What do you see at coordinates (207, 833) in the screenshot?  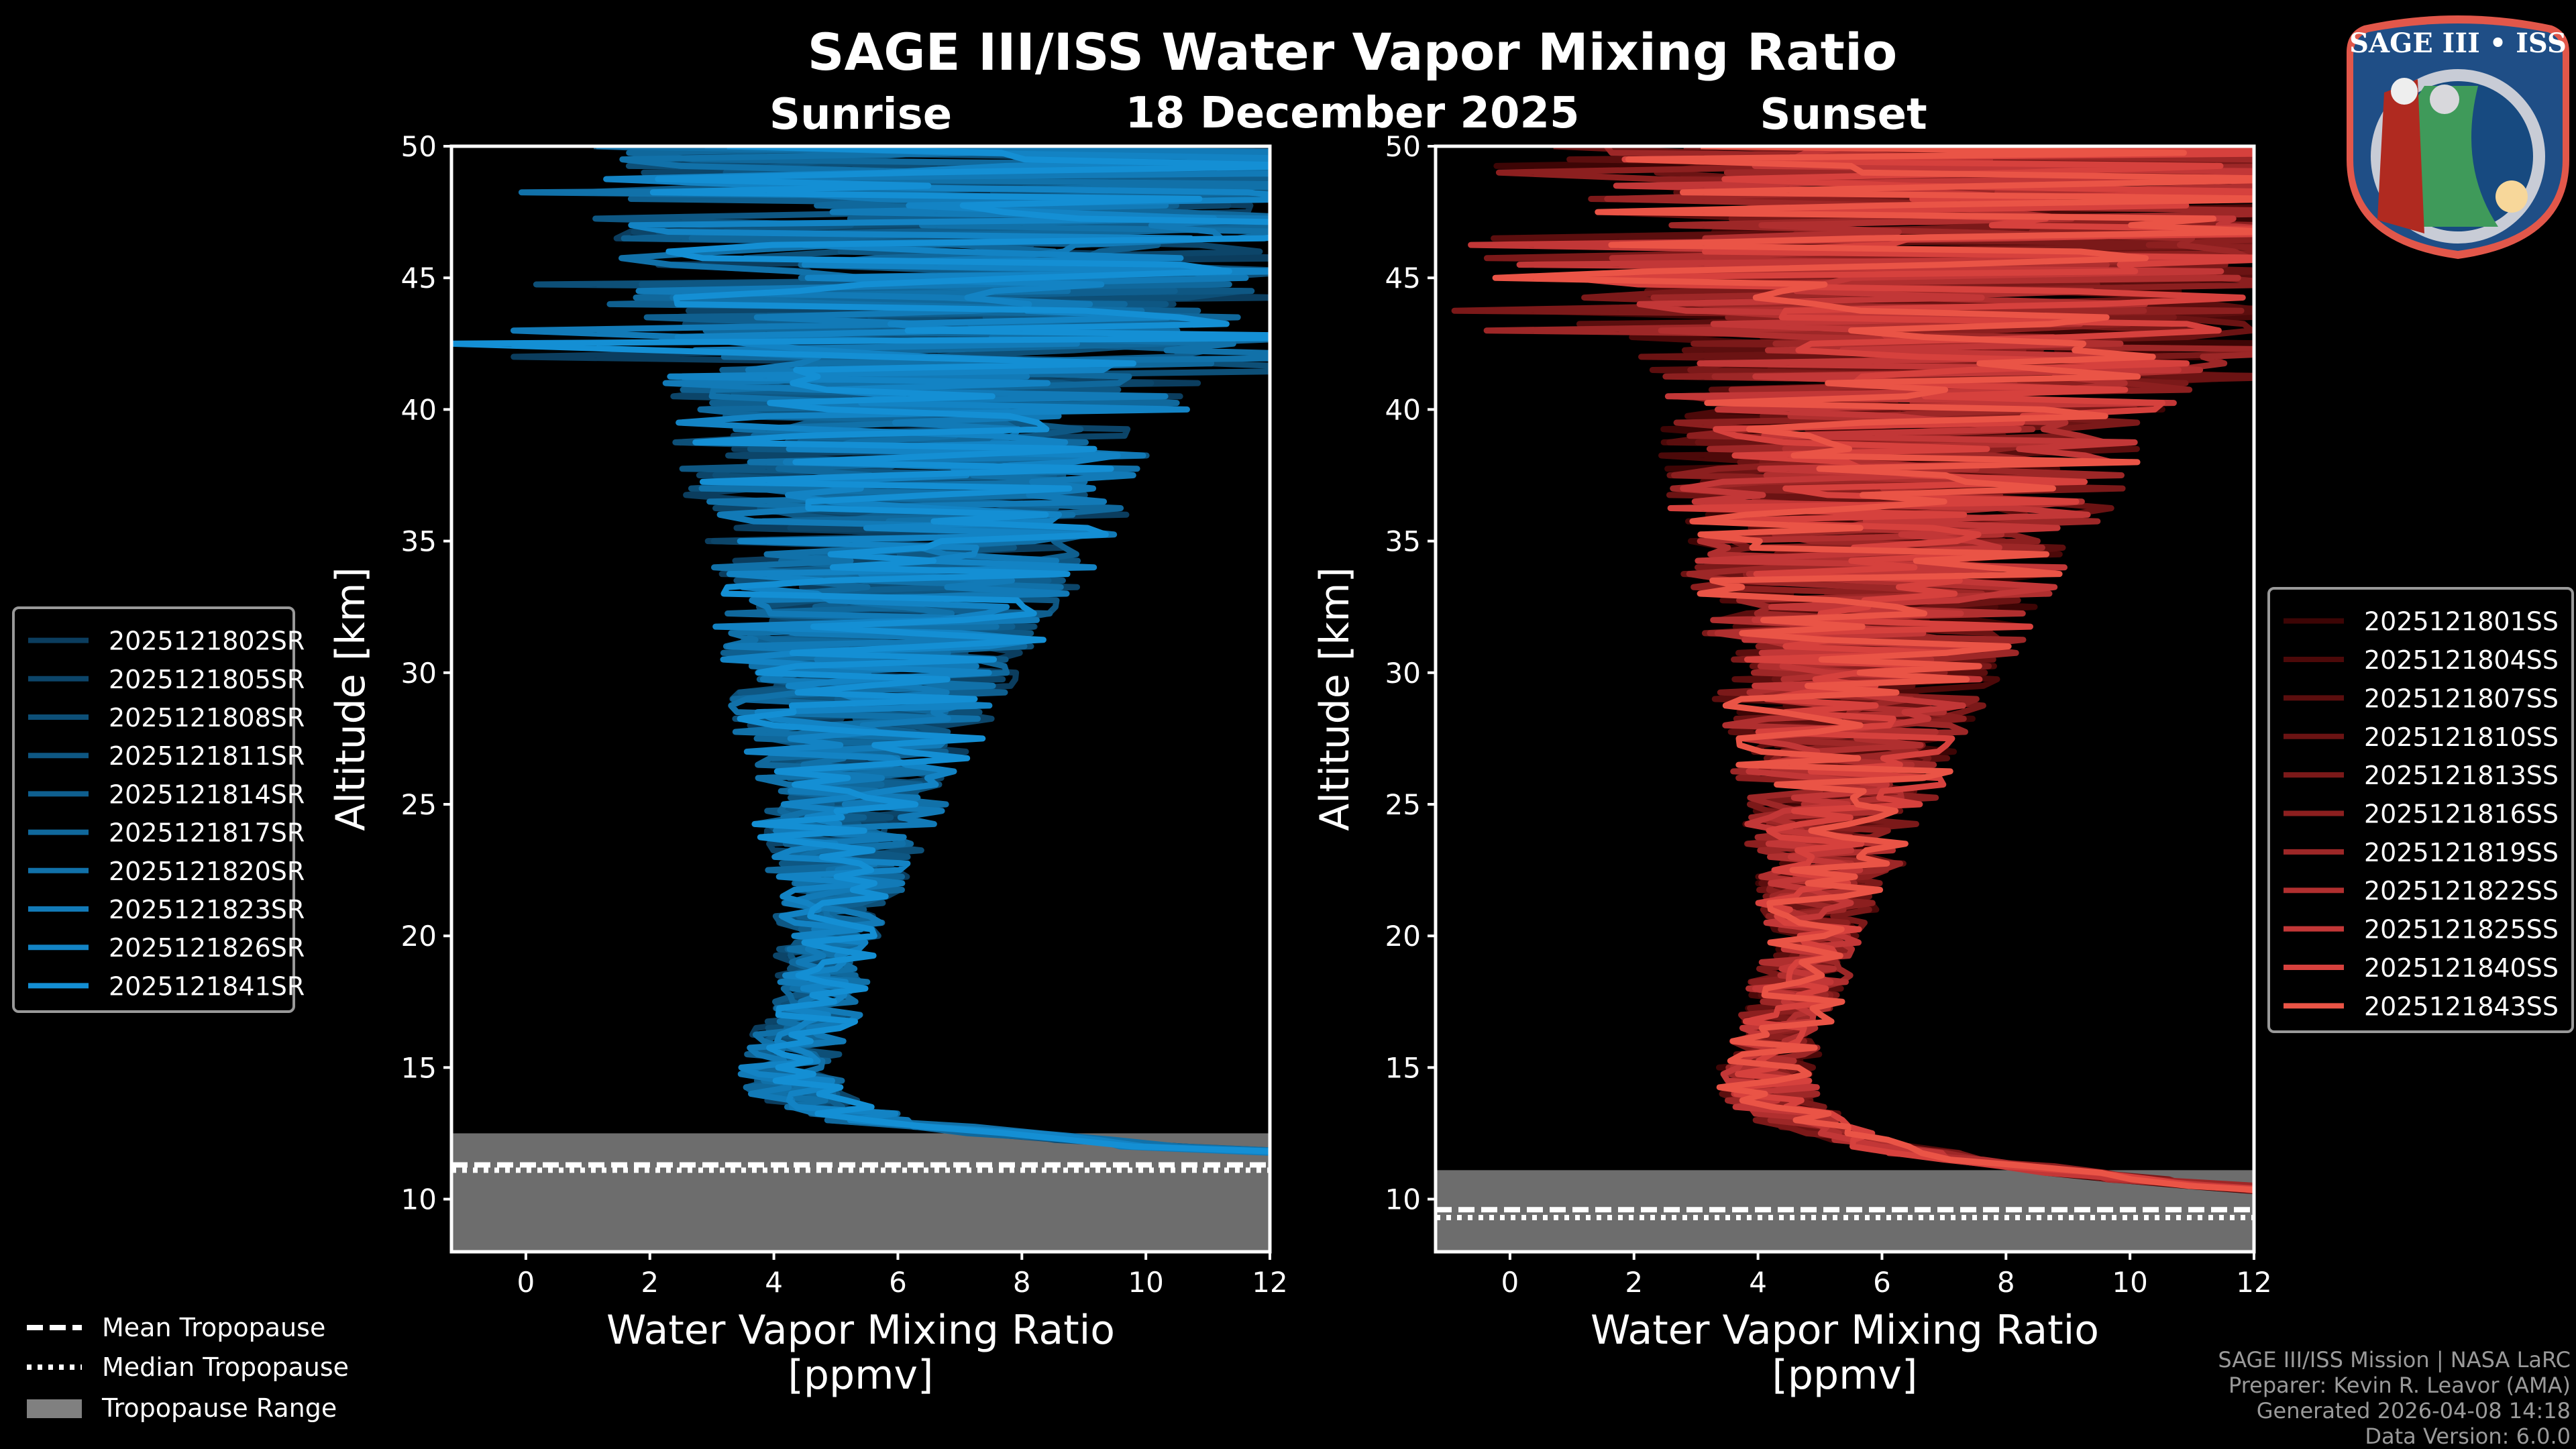 I see `legend-label: 2025121817SR` at bounding box center [207, 833].